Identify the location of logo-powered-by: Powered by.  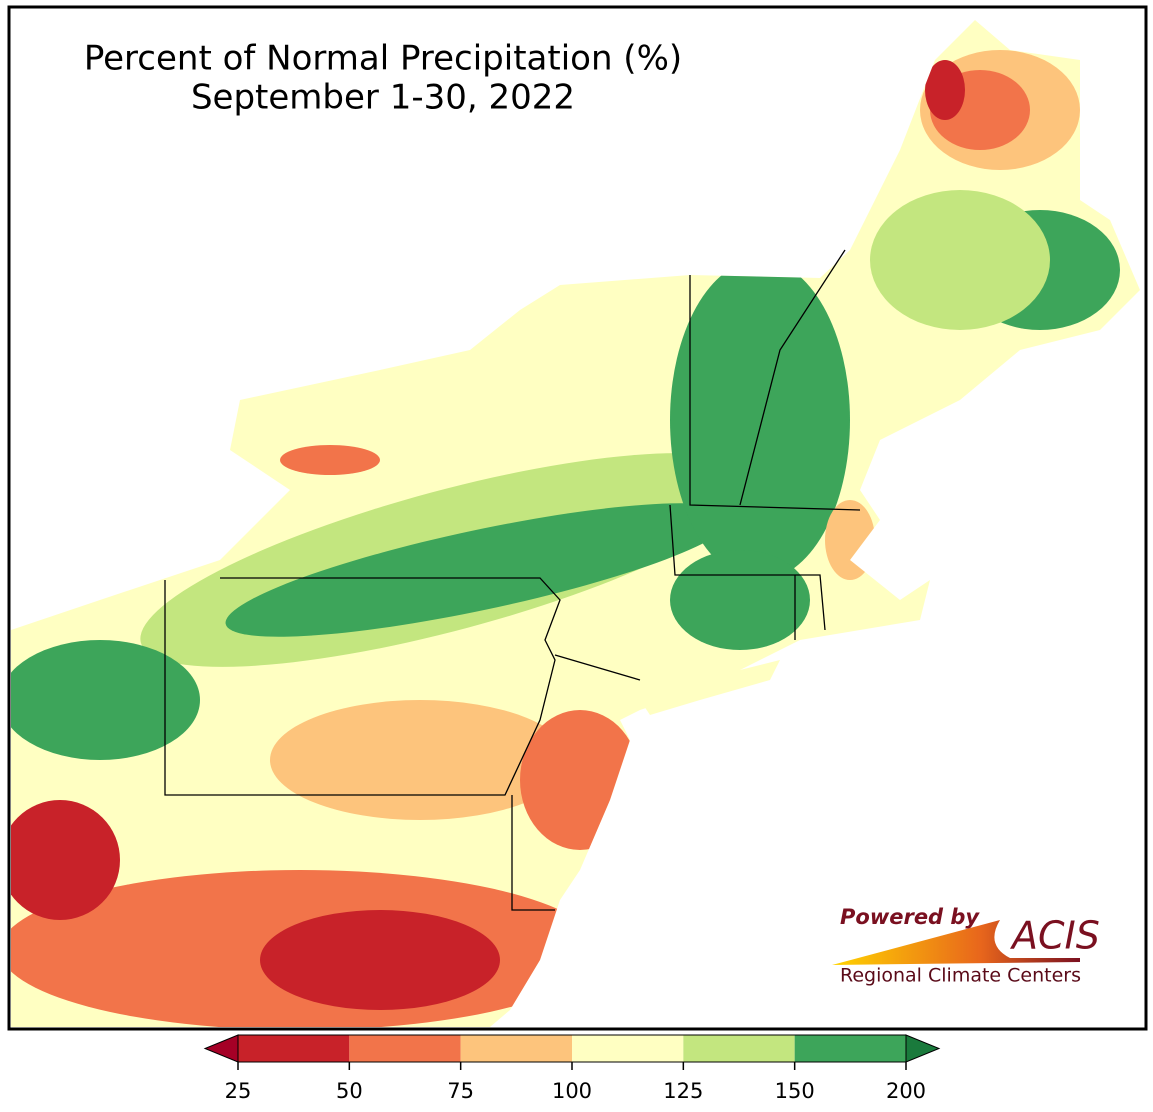
(910, 917).